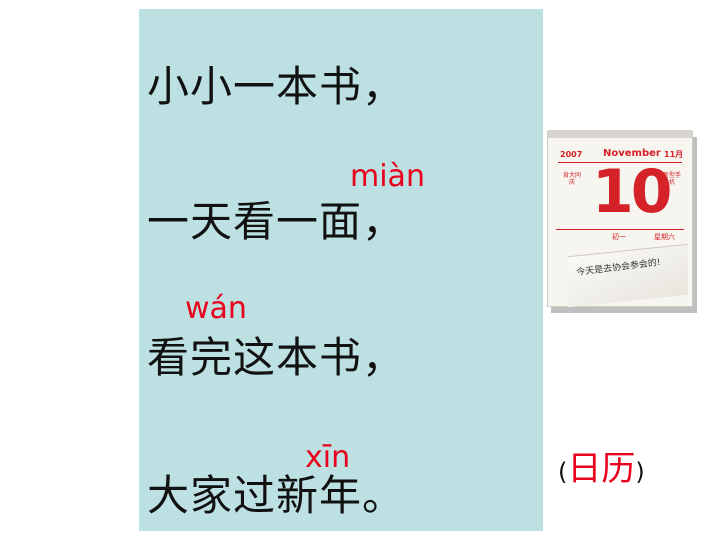  I want to click on calendar-month-number: 11月, so click(674, 154).